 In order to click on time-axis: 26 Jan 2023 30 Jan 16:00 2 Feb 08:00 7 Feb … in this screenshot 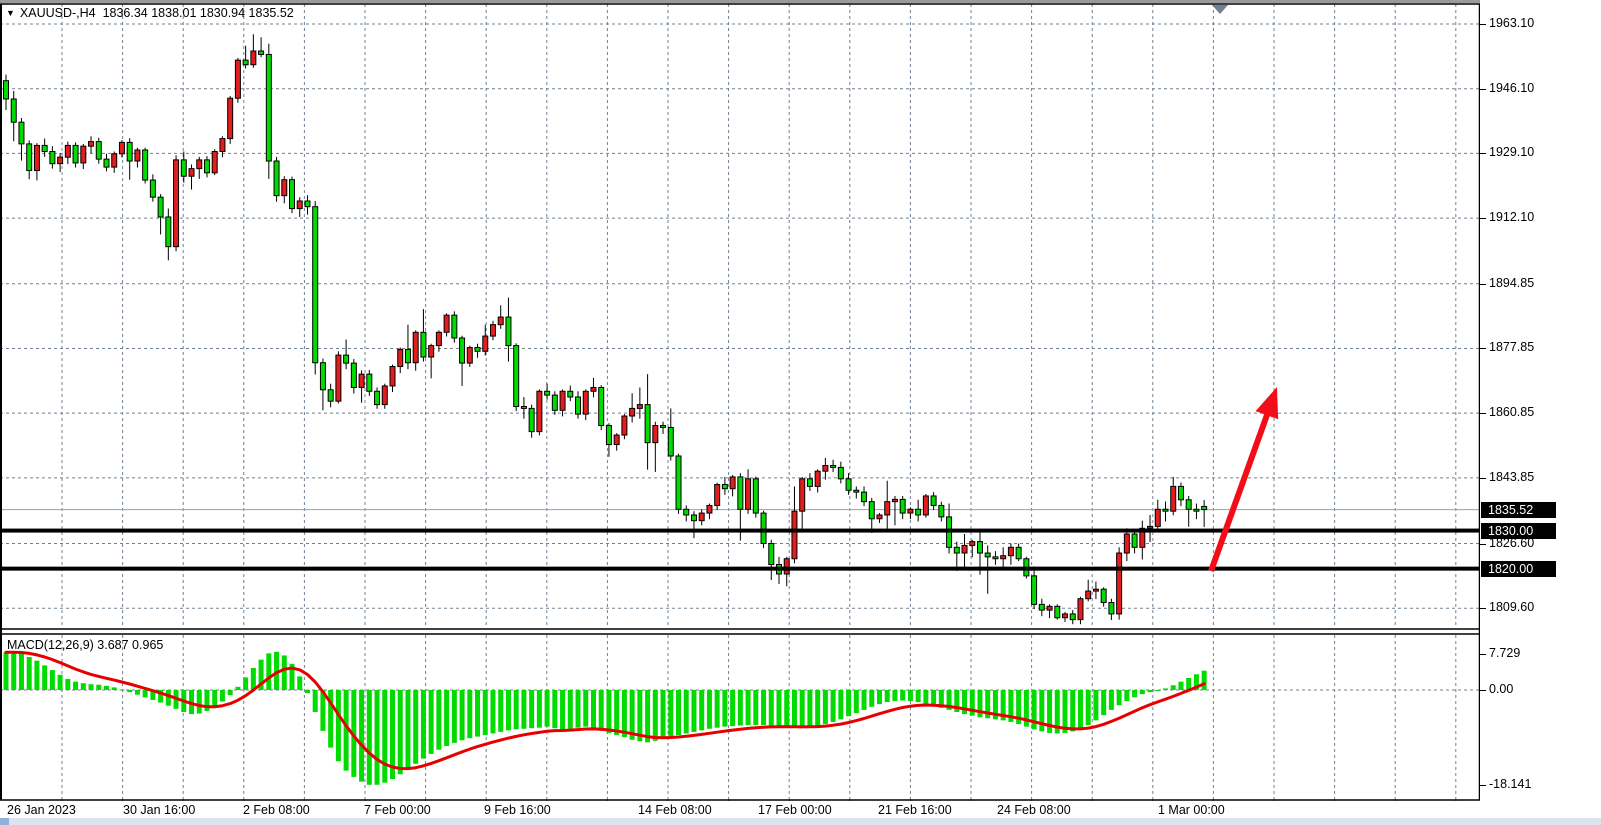, I will do `click(800, 809)`.